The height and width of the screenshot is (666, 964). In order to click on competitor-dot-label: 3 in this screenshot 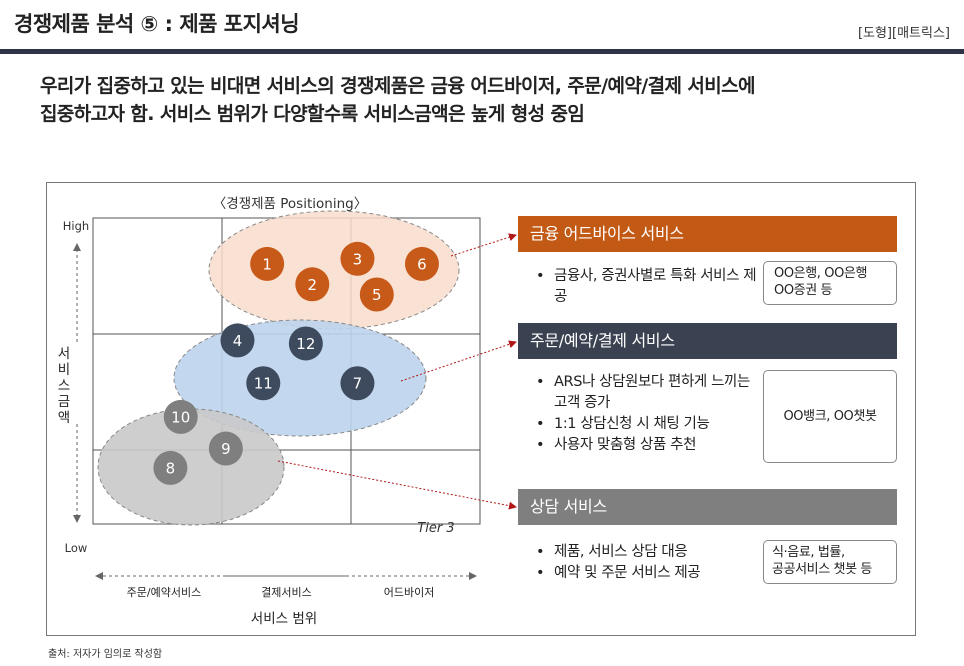, I will do `click(358, 259)`.